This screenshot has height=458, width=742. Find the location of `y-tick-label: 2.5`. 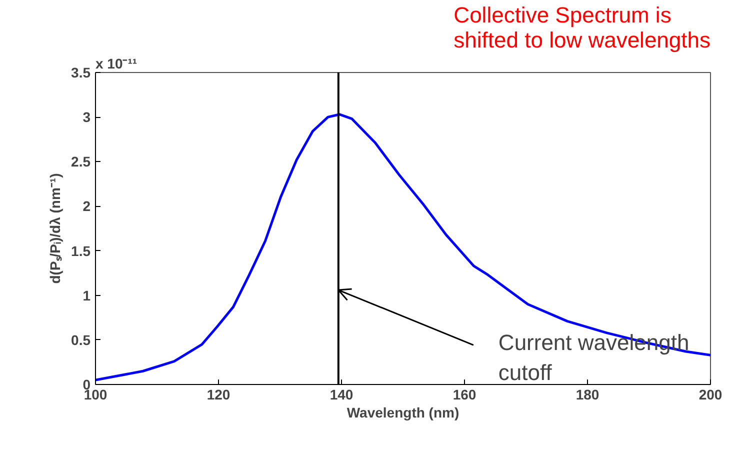

y-tick-label: 2.5 is located at coordinates (81, 162).